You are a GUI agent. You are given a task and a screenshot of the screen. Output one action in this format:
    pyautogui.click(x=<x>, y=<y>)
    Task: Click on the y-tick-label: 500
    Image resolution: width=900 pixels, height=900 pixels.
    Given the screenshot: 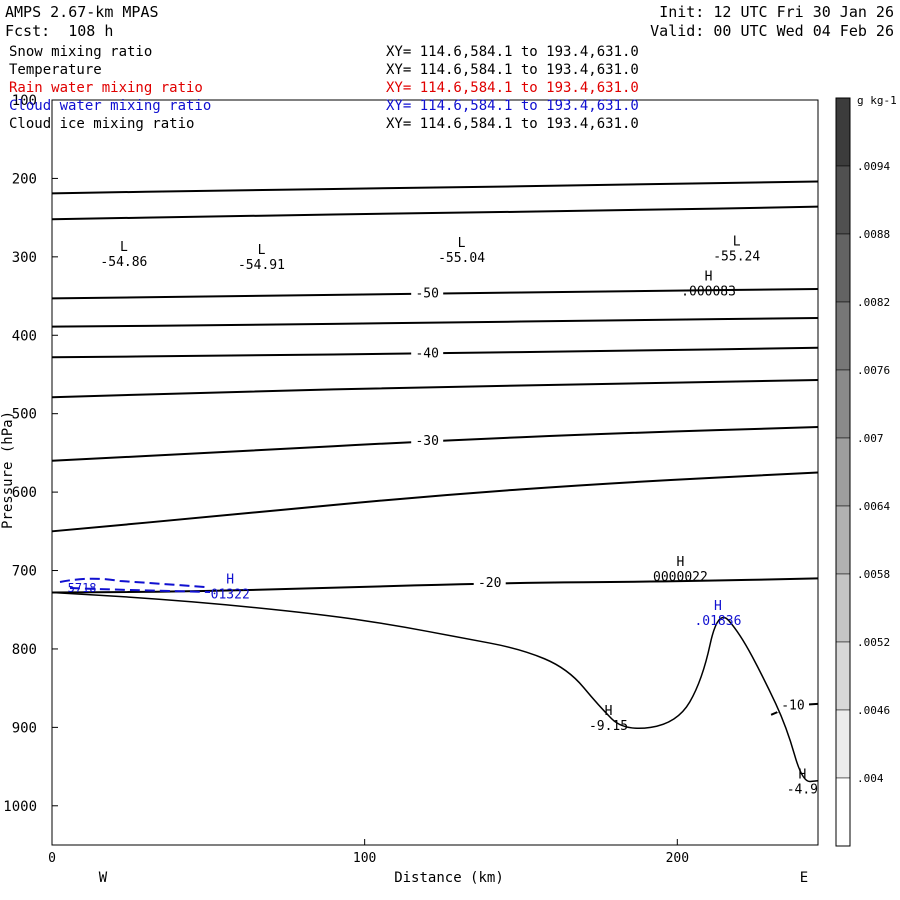 What is the action you would take?
    pyautogui.click(x=24, y=415)
    